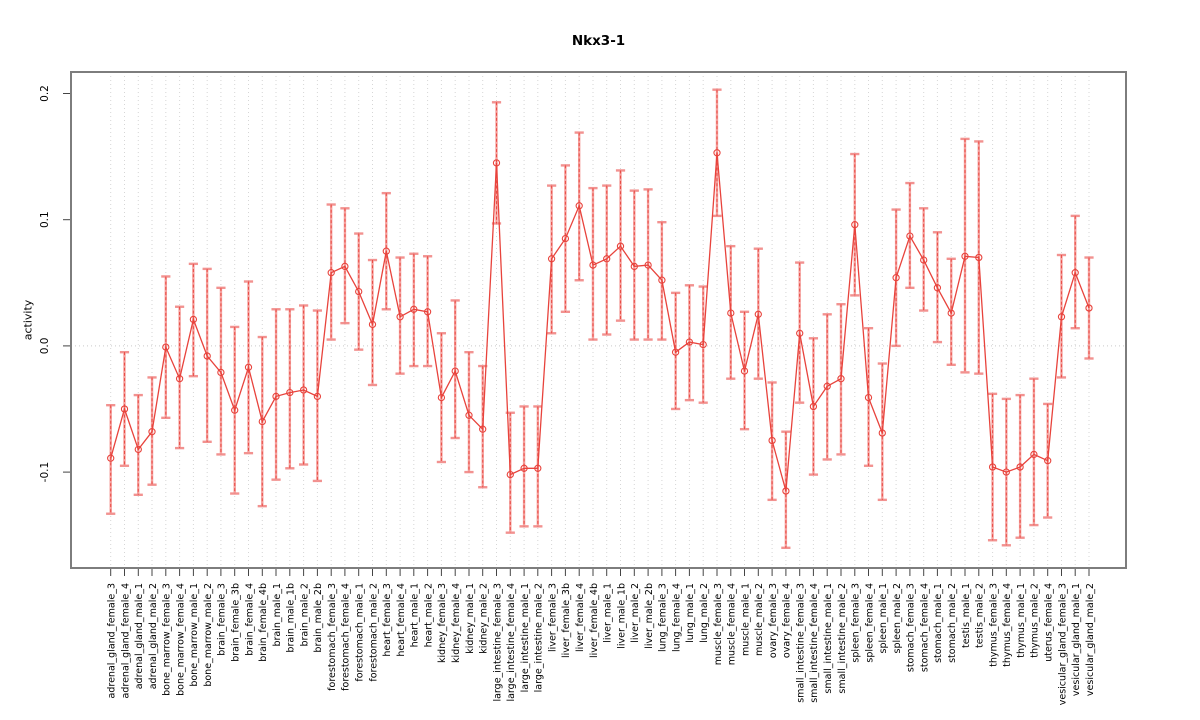 Image resolution: width=1200 pixels, height=720 pixels. What do you see at coordinates (45, 346) in the screenshot?
I see `svg-text: 0.0` at bounding box center [45, 346].